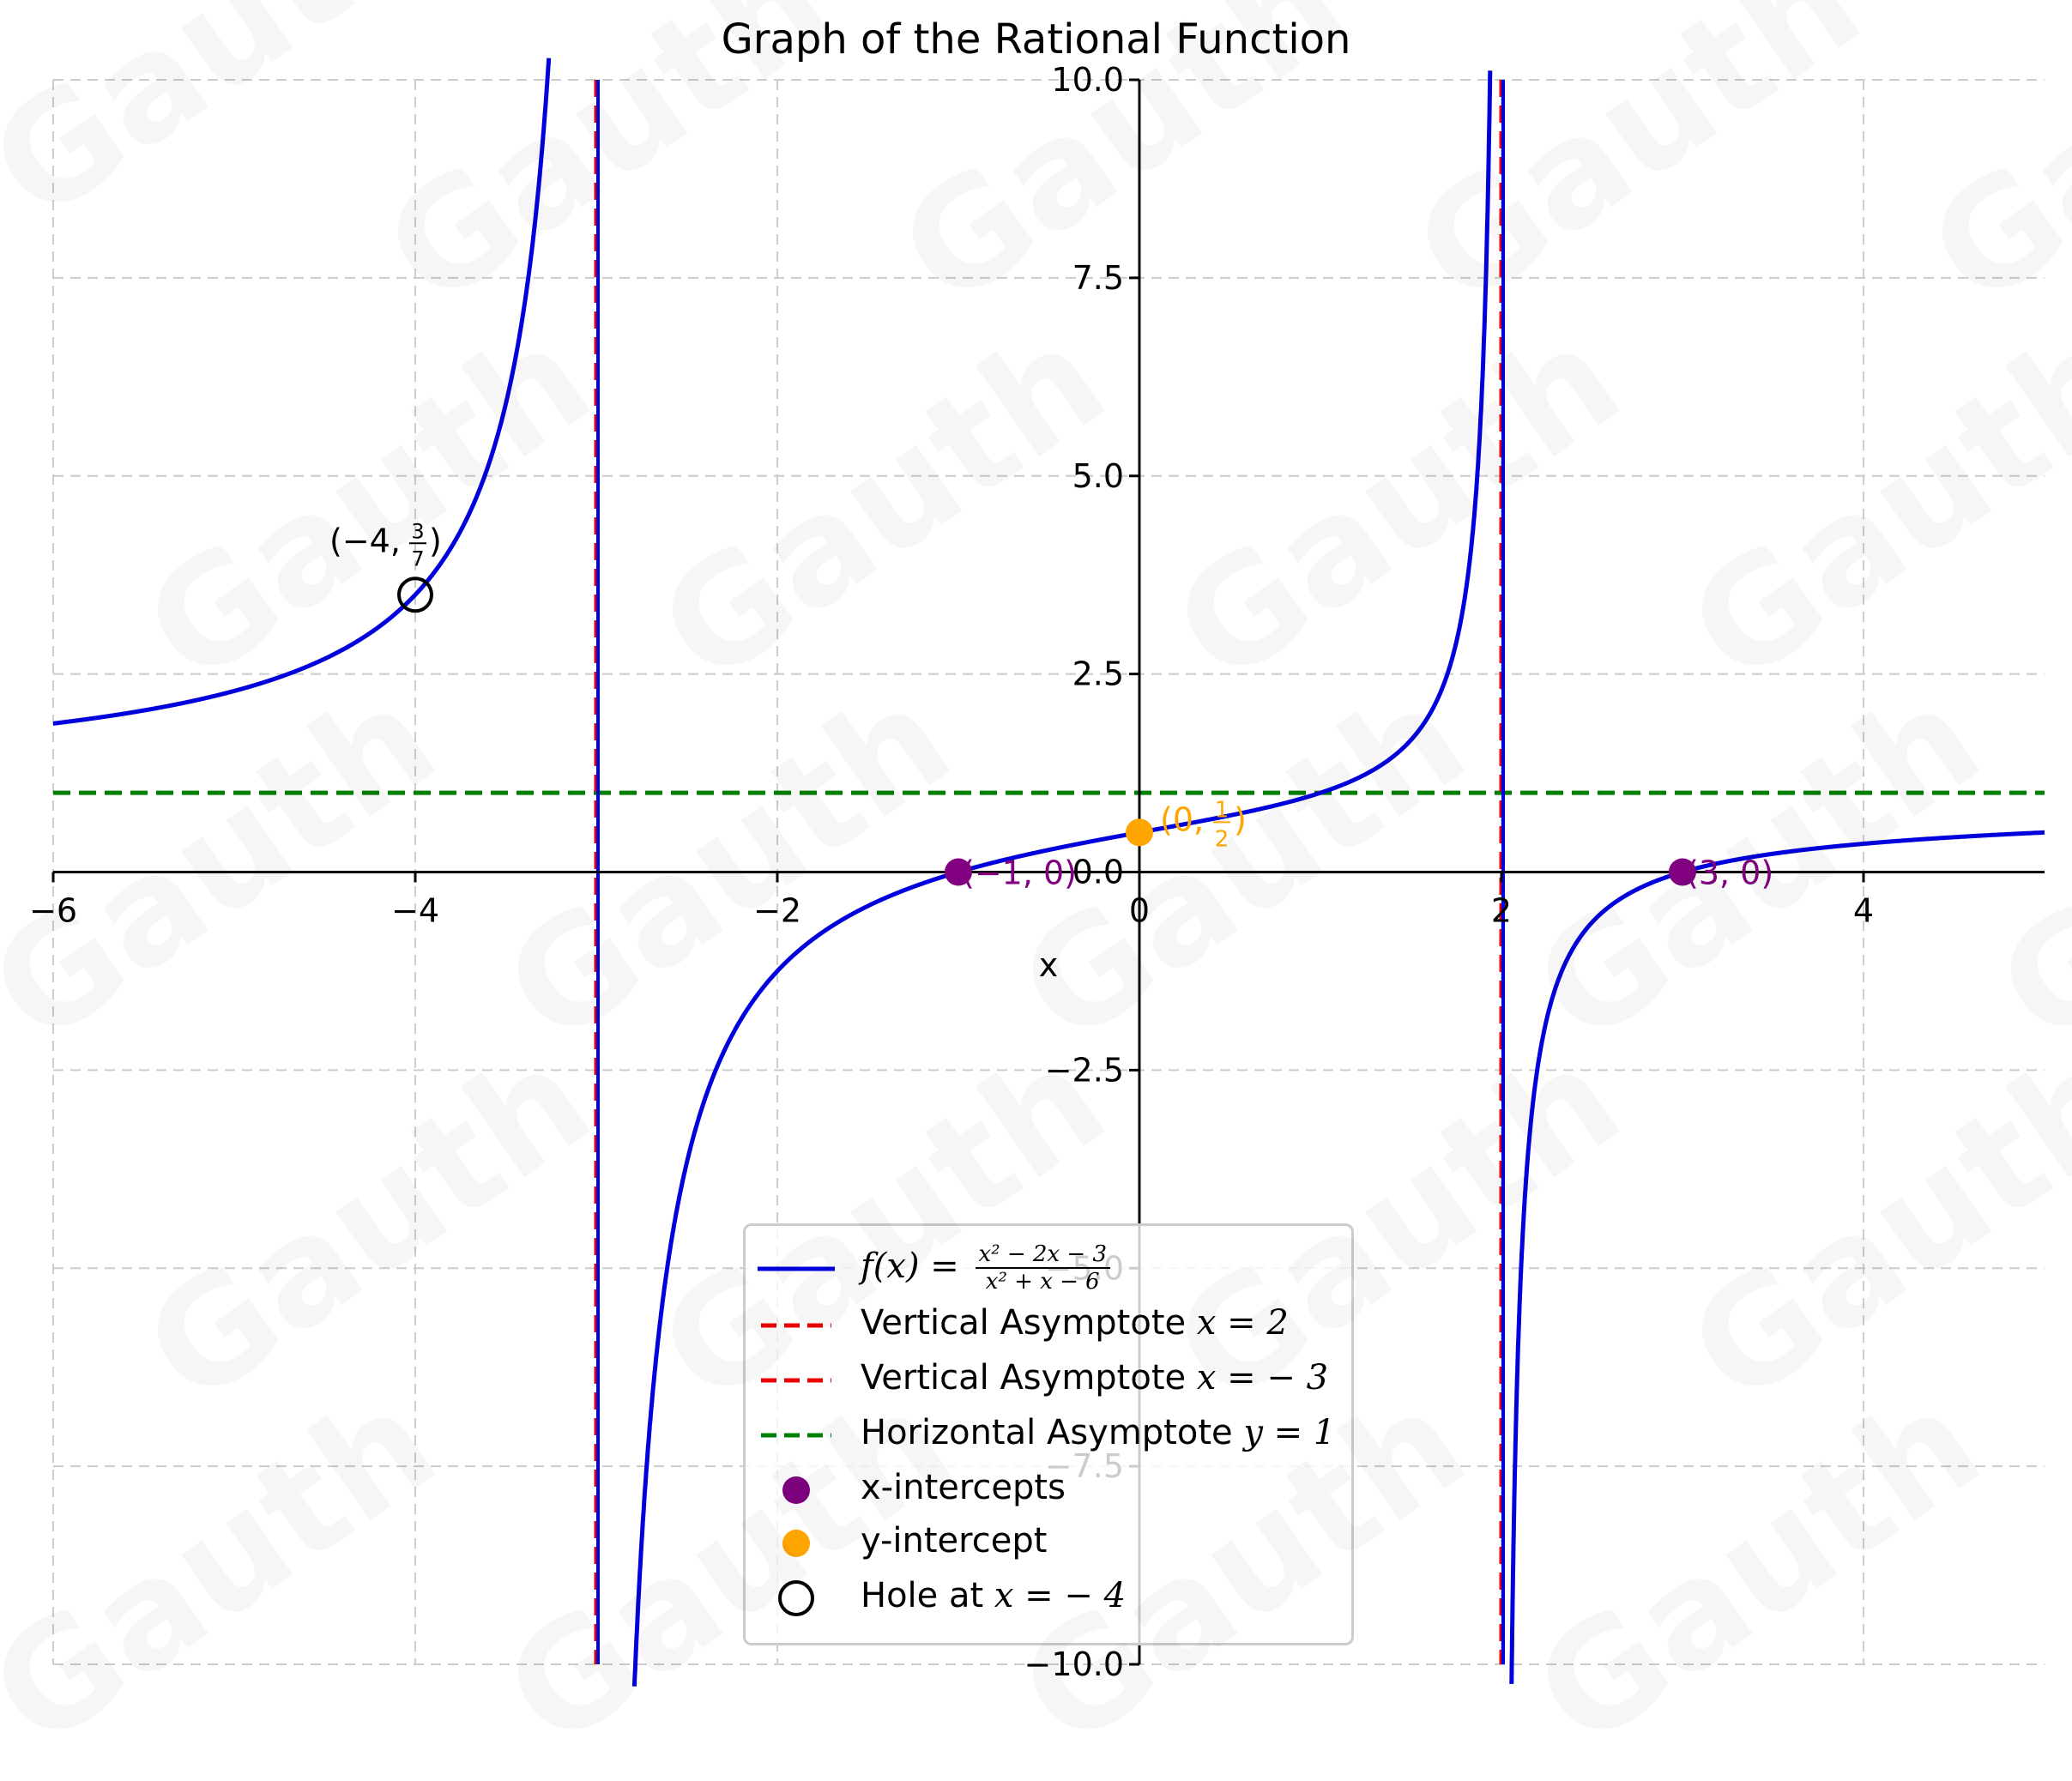 This screenshot has height=1781, width=2072. I want to click on open-circle-icon, so click(796, 1598).